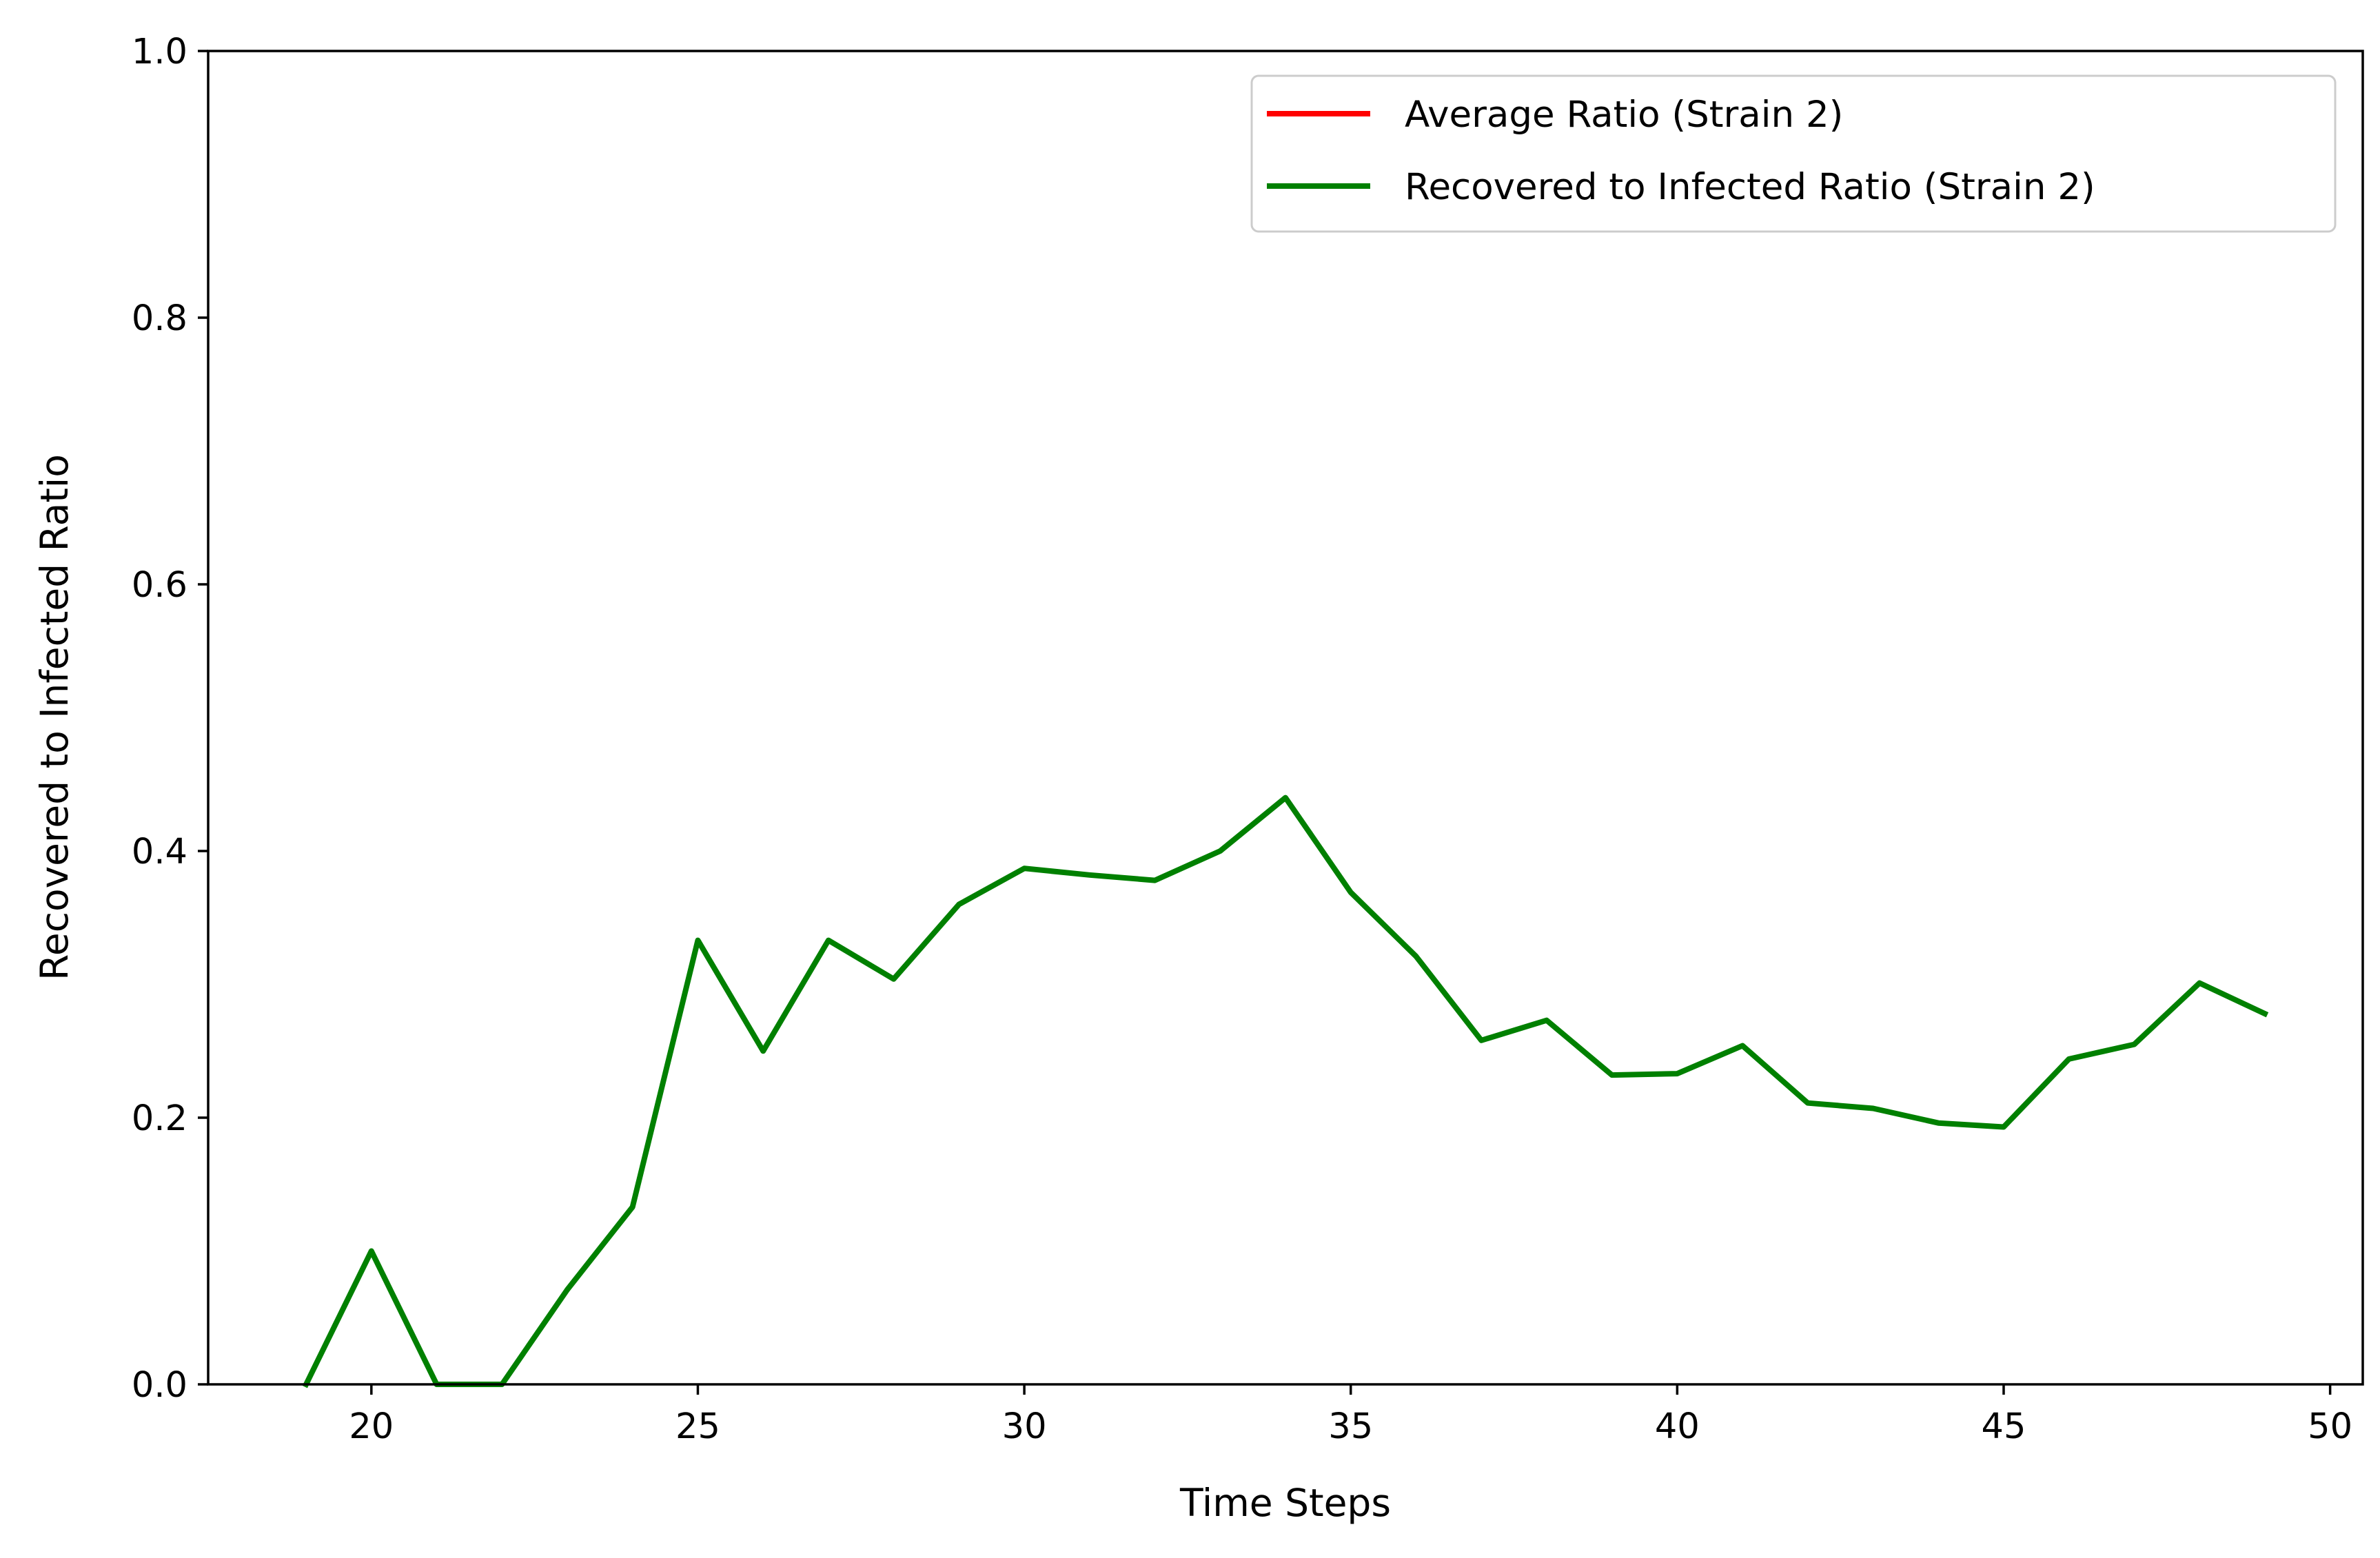  Describe the element at coordinates (2004, 1426) in the screenshot. I see `x-tick-label: 45` at that location.